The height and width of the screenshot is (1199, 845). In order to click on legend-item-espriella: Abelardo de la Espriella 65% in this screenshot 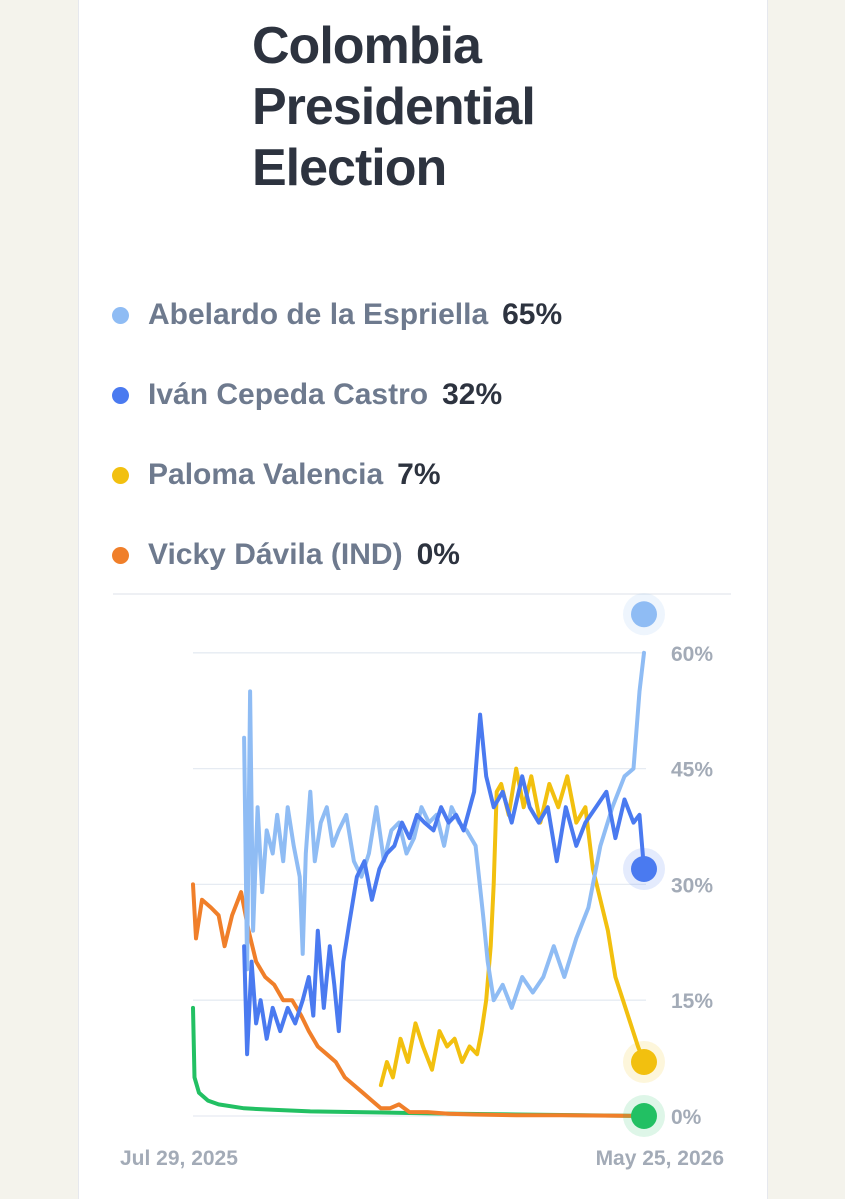, I will do `click(337, 315)`.